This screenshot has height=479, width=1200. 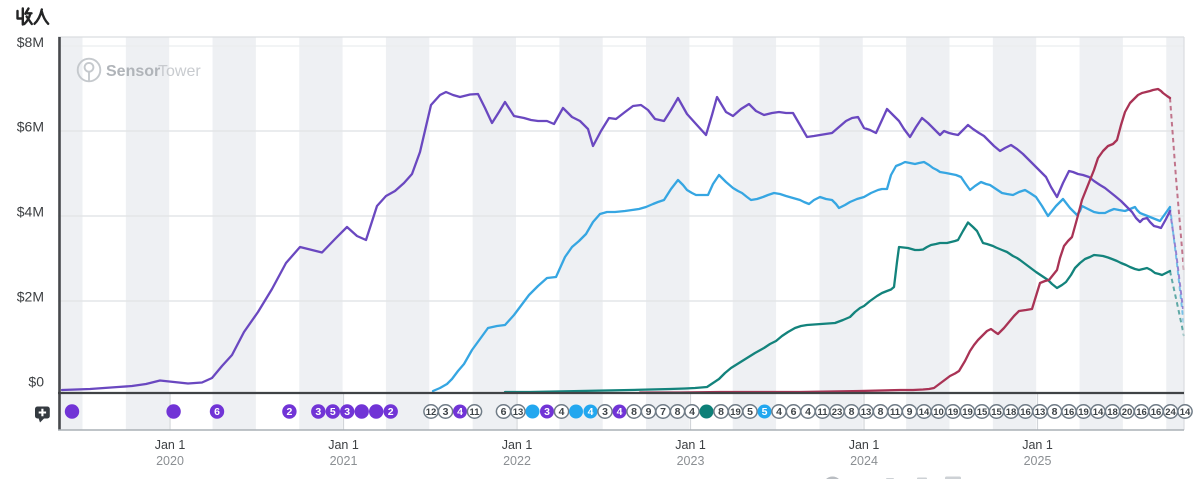 What do you see at coordinates (1170, 412) in the screenshot?
I see `svg-text: 24` at bounding box center [1170, 412].